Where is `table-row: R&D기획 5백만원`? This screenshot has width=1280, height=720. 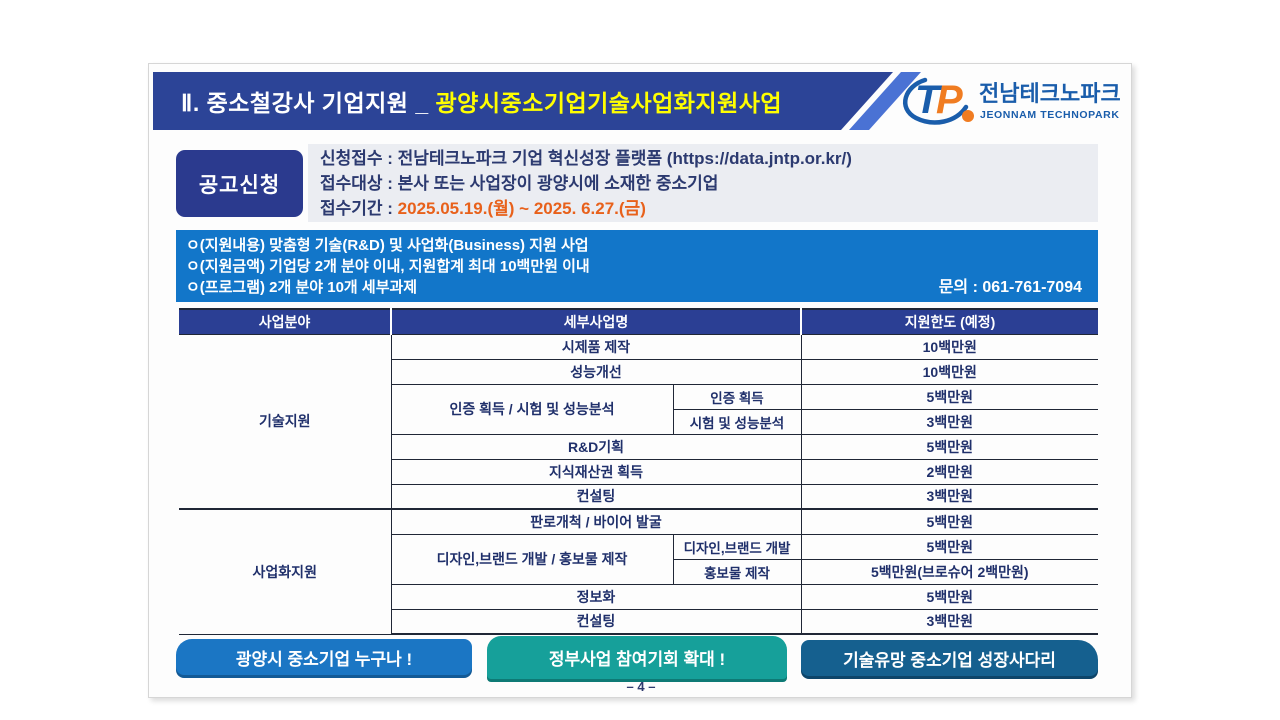
table-row: R&D기획 5백만원 is located at coordinates (638, 446).